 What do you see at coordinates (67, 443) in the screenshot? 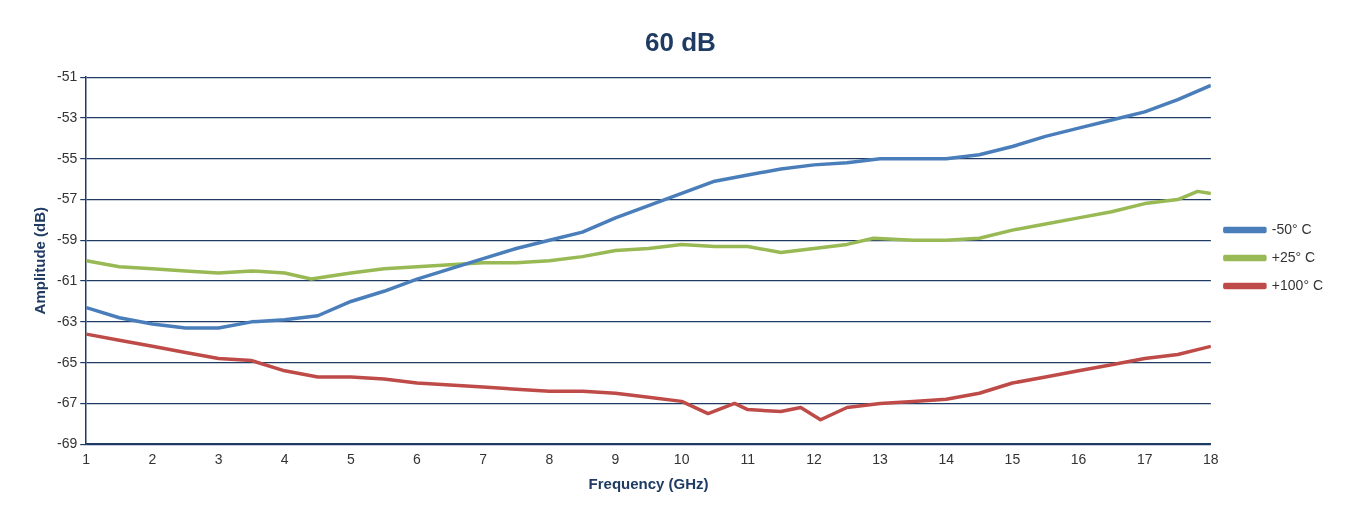
I see `y-tick-label: -69` at bounding box center [67, 443].